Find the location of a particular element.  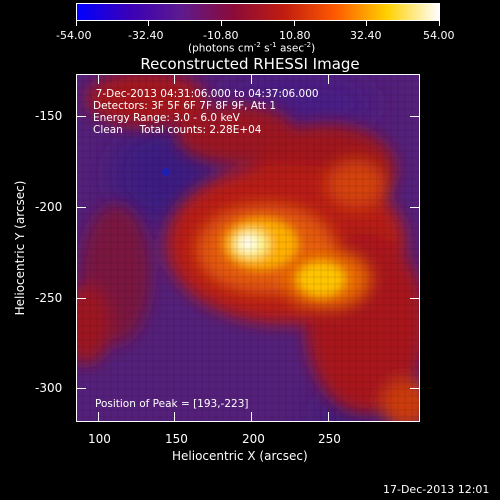

colorbar-tick-label: 32.40 is located at coordinates (366, 35).